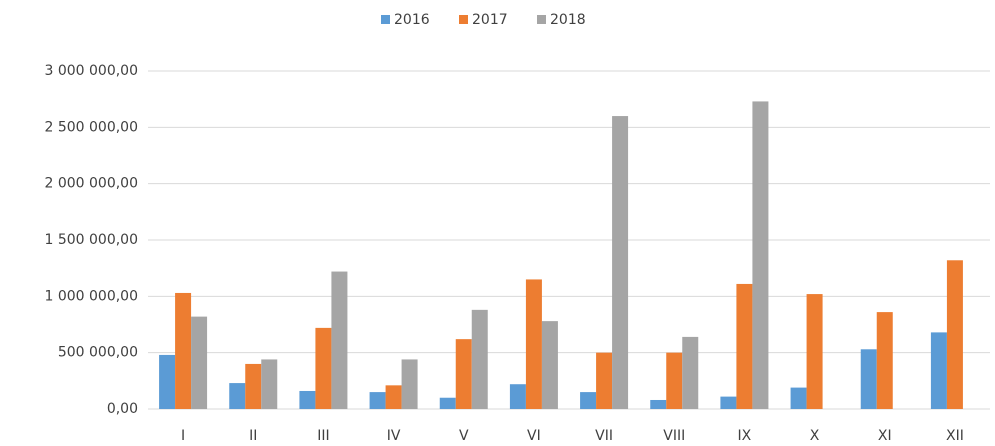  I want to click on y-tick-label: 500 000,00, so click(98, 353).